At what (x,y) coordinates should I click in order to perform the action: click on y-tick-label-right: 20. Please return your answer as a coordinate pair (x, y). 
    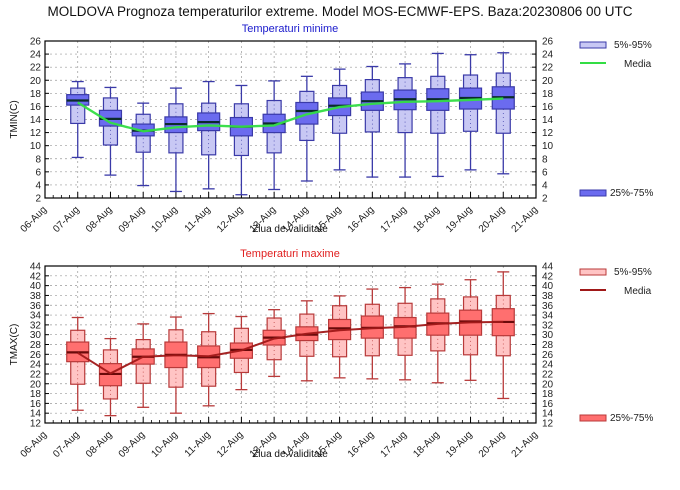
    Looking at the image, I should click on (548, 81).